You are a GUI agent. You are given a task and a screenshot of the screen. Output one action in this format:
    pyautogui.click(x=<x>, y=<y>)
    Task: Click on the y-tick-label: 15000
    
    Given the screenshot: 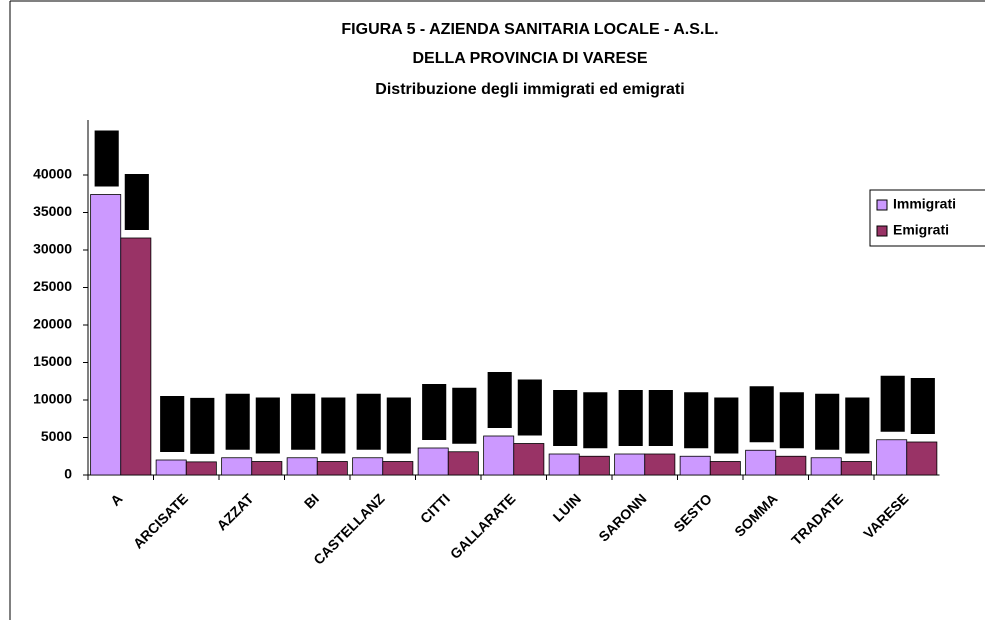 What is the action you would take?
    pyautogui.click(x=52, y=361)
    